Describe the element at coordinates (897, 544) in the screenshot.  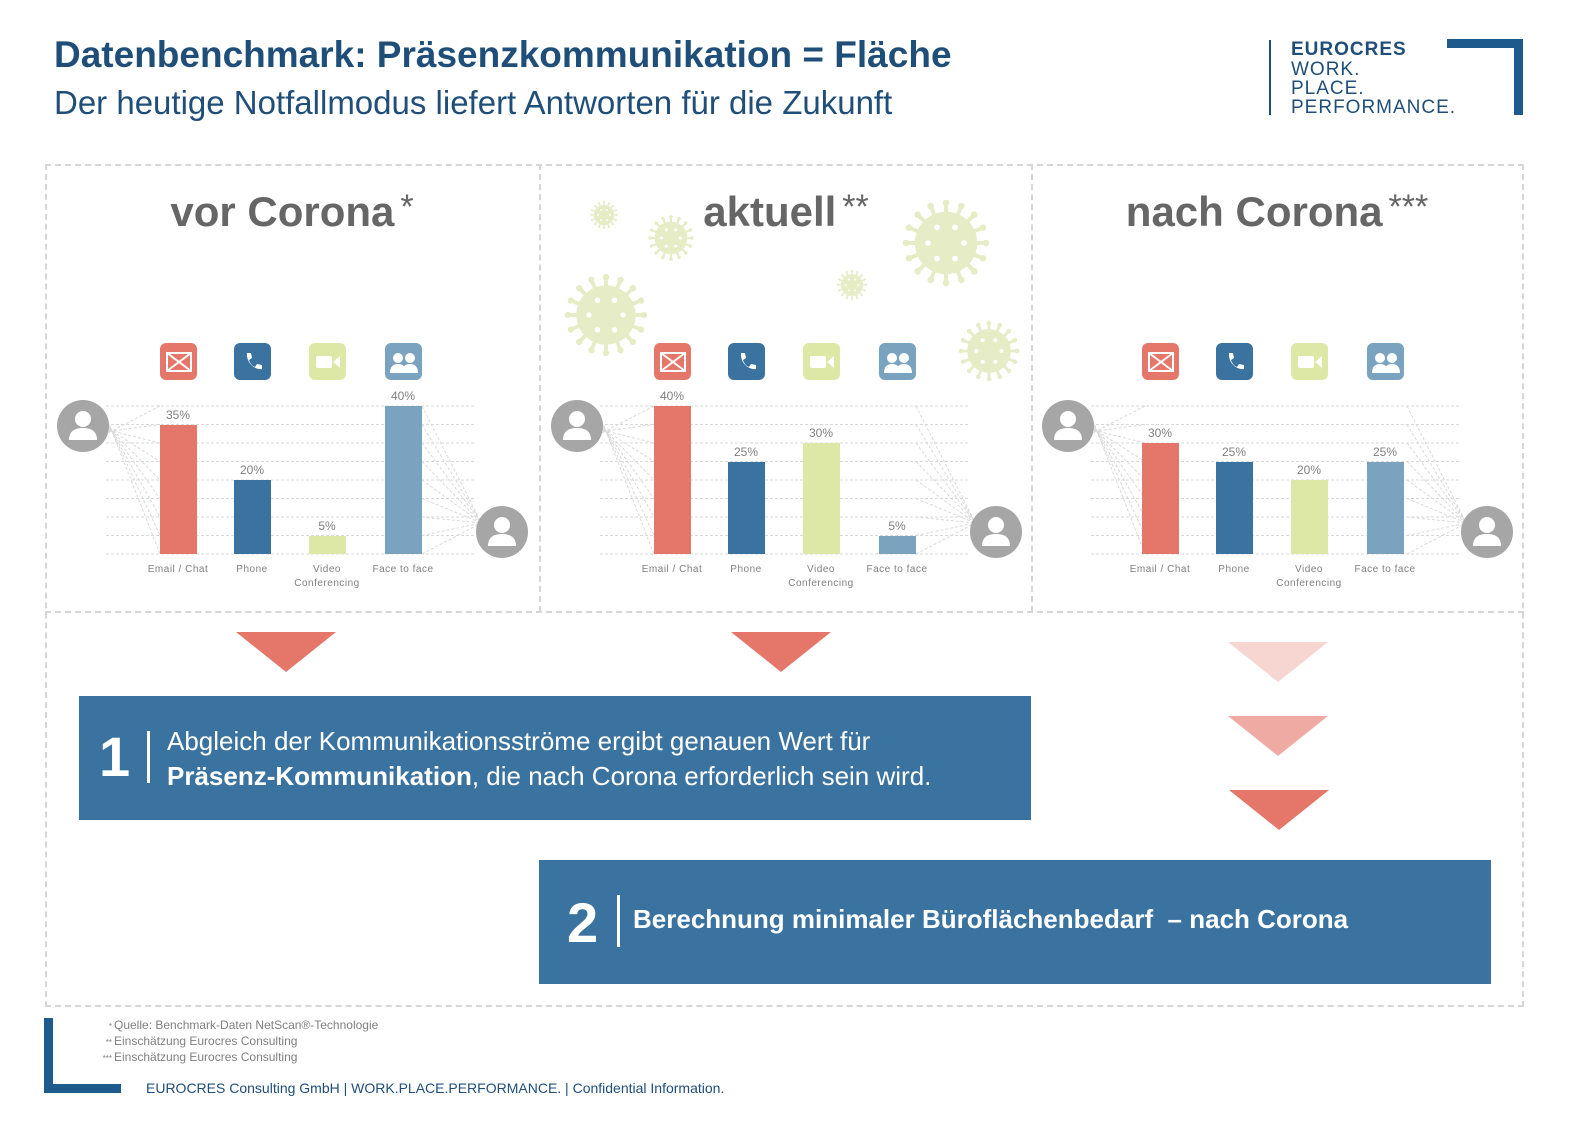
I see `bar-face` at that location.